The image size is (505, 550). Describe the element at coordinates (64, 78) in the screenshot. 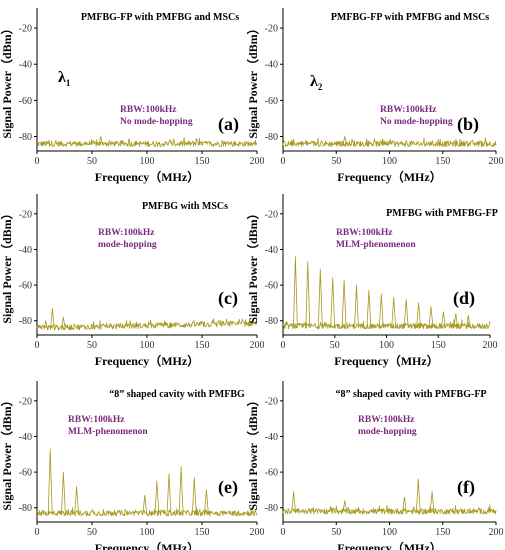

I see `wavelength-label: λ1` at that location.